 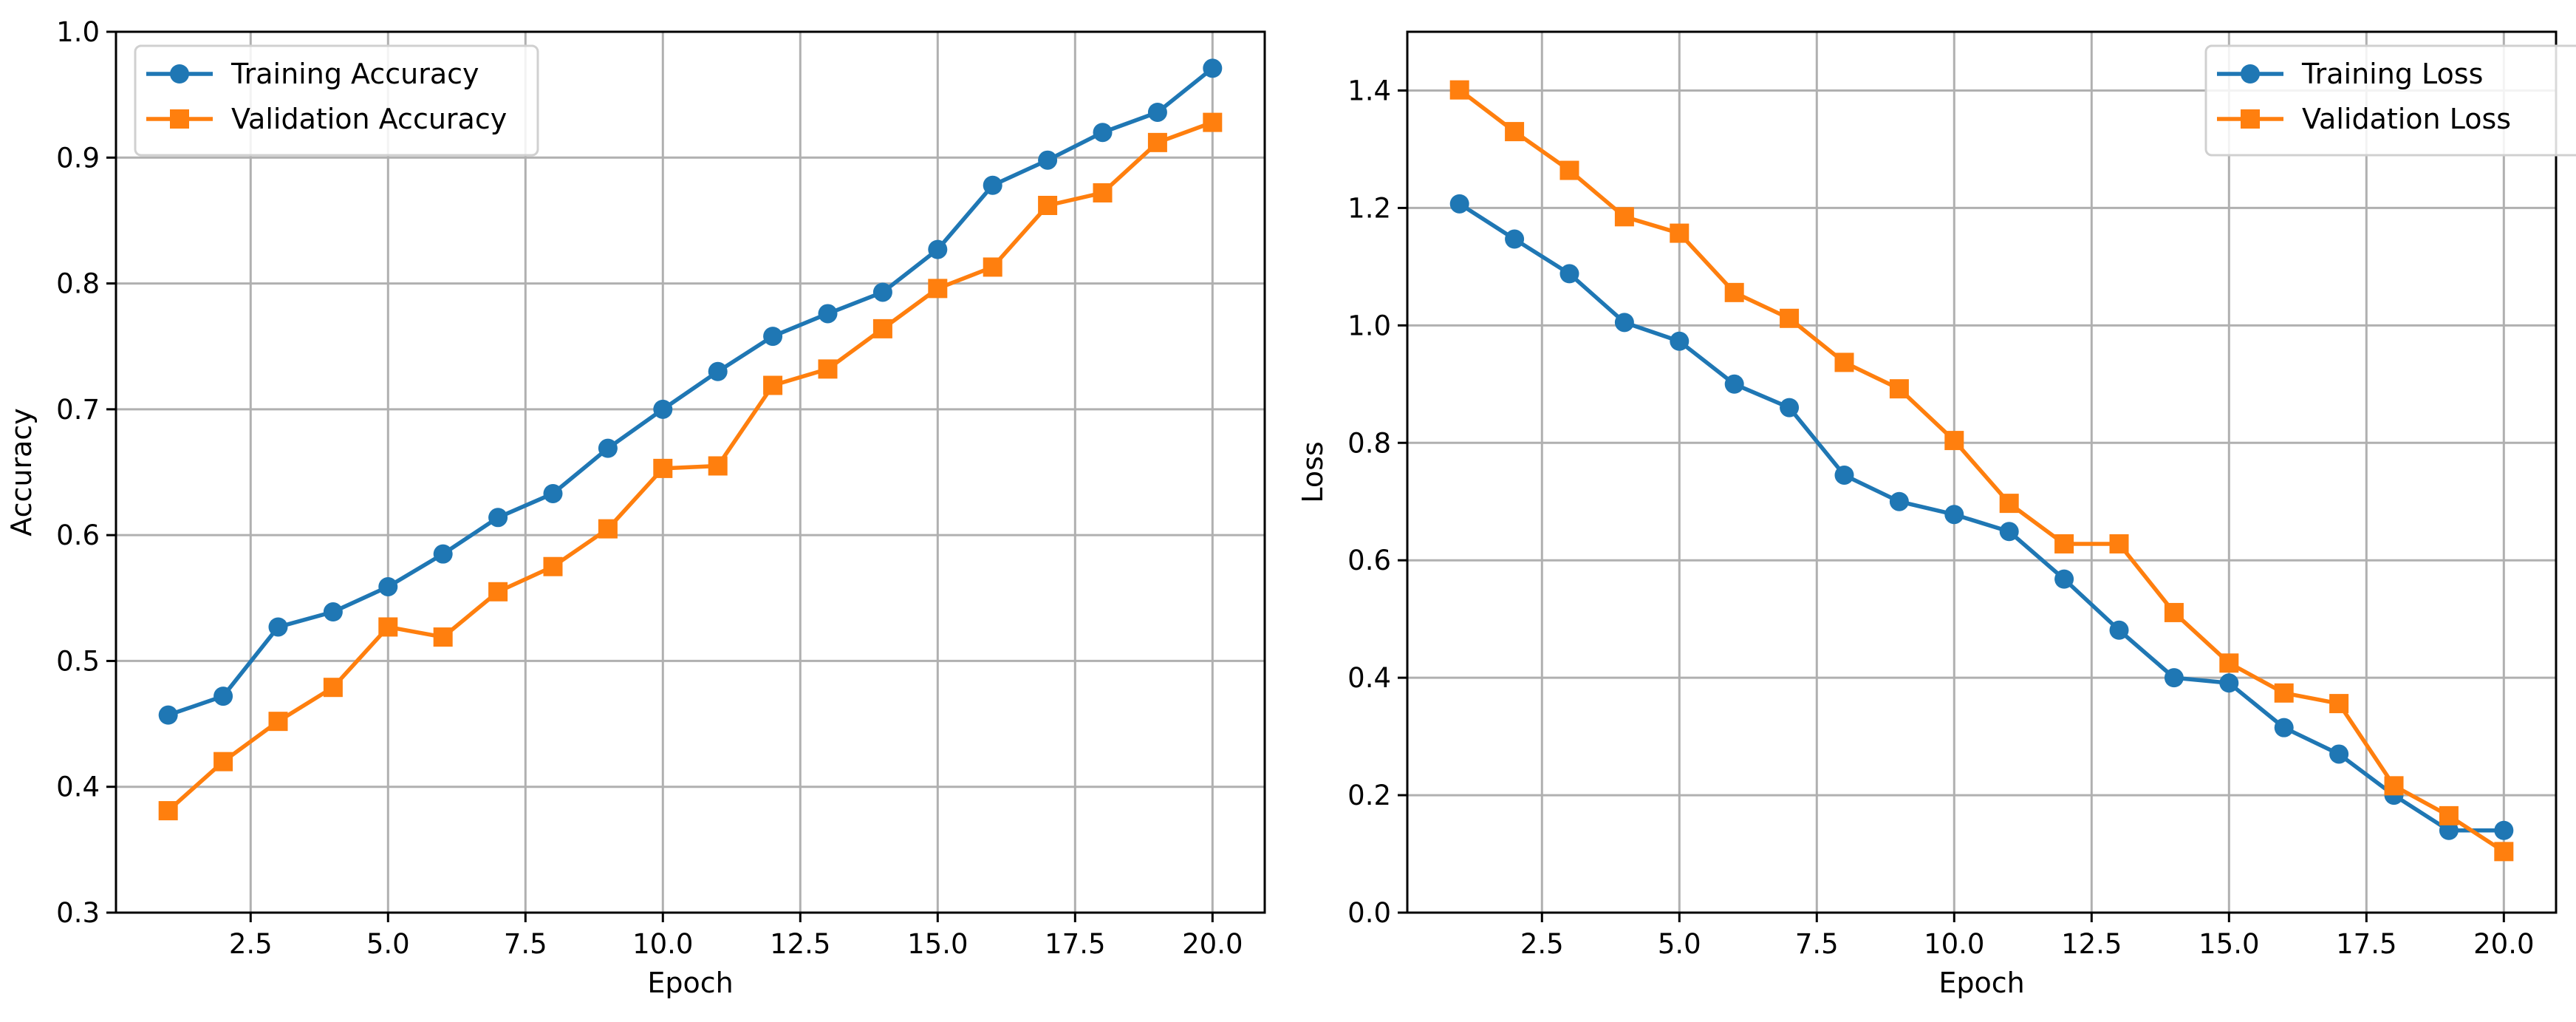 I want to click on legend-label: Training Accuracy, so click(x=354, y=74).